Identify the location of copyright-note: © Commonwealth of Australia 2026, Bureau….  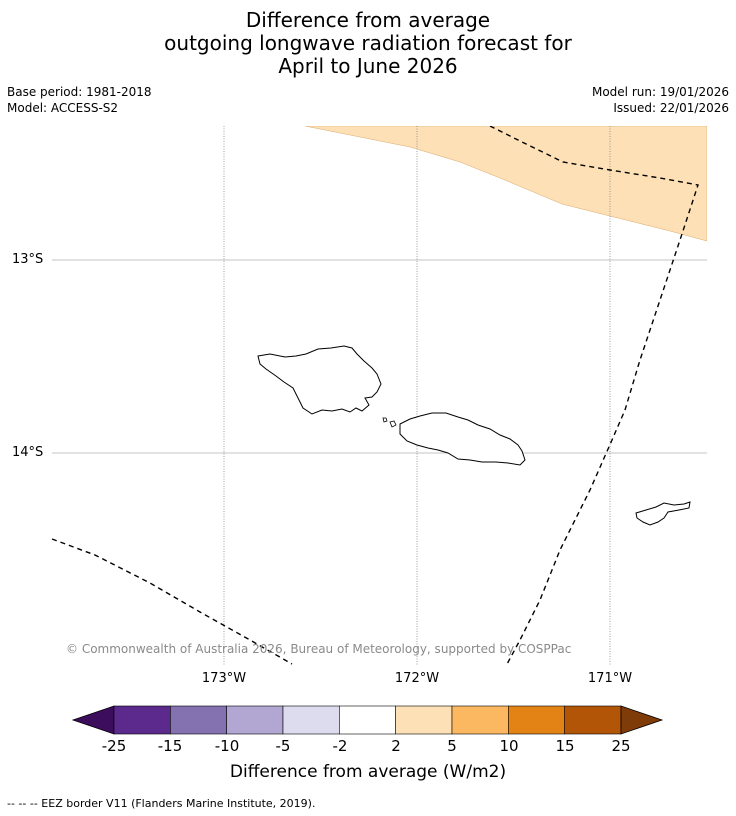
(319, 649).